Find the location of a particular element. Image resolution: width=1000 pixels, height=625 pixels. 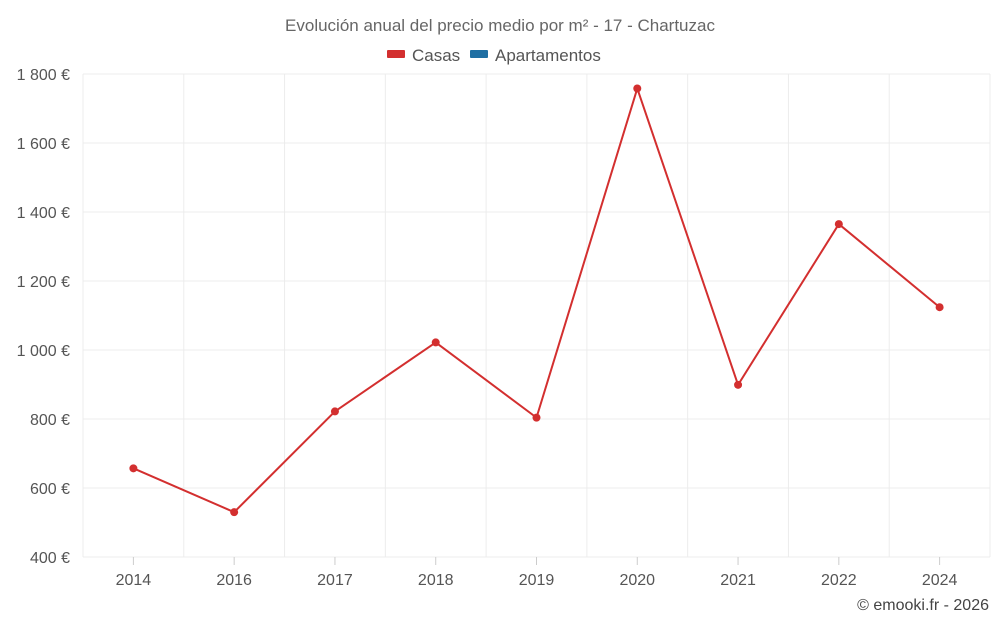

legend-label-casas: Casas is located at coordinates (436, 55).